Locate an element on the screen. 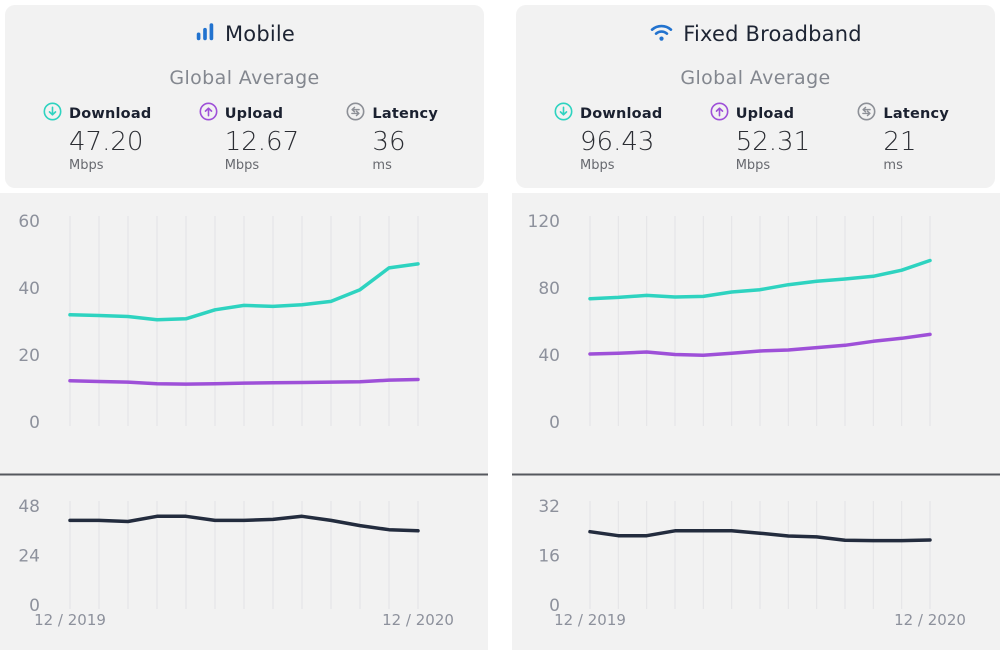 Image resolution: width=1000 pixels, height=650 pixels. stat-value: 96.43 is located at coordinates (617, 142).